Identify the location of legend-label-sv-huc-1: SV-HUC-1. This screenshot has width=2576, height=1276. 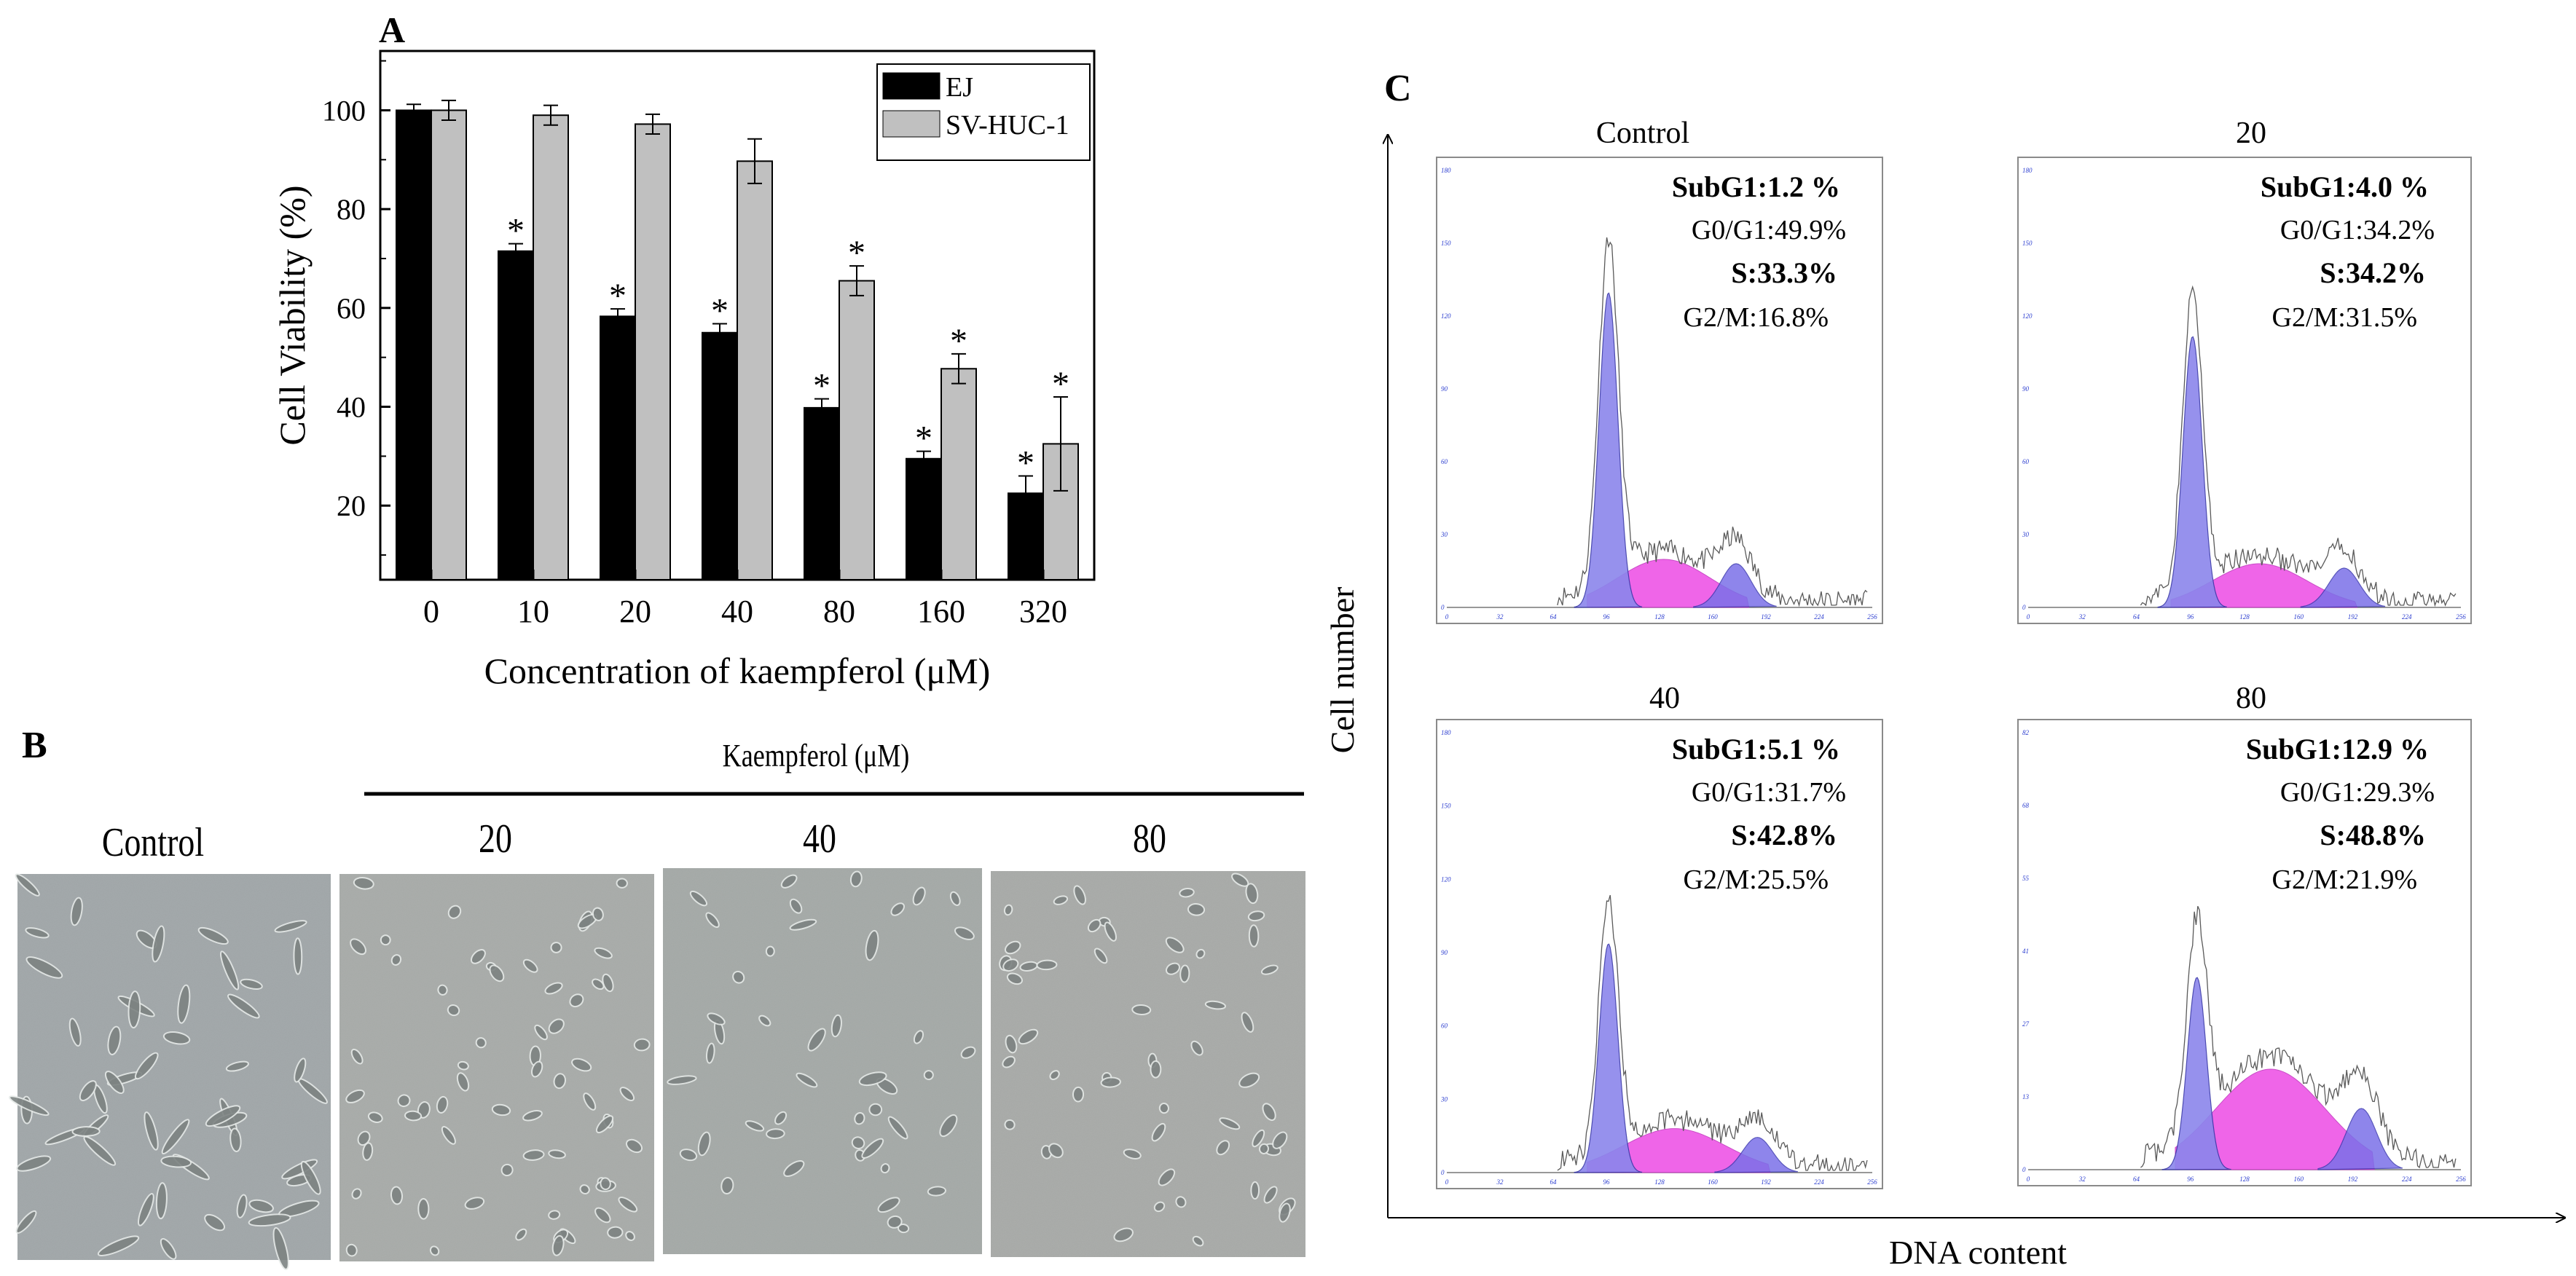
(1007, 125).